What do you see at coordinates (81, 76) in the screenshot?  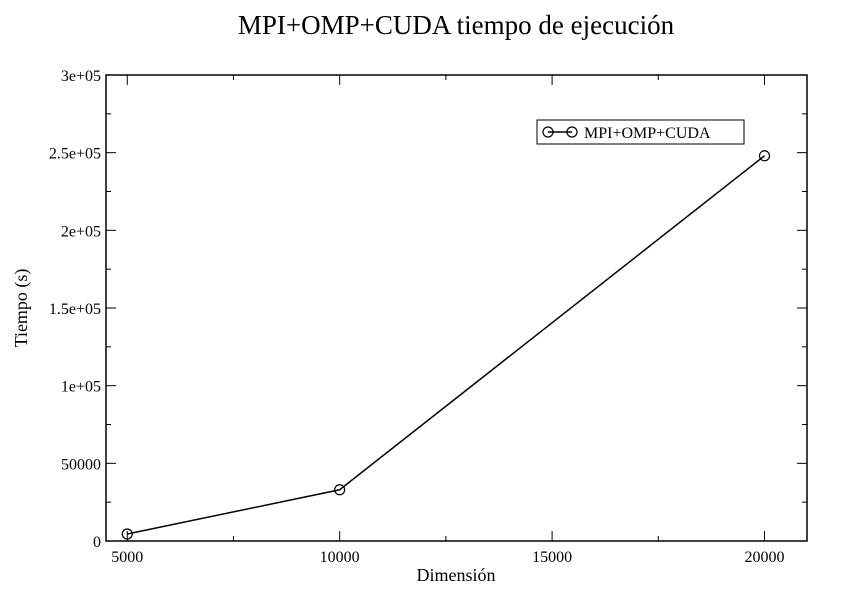 I see `y-tick-label: 3e+05` at bounding box center [81, 76].